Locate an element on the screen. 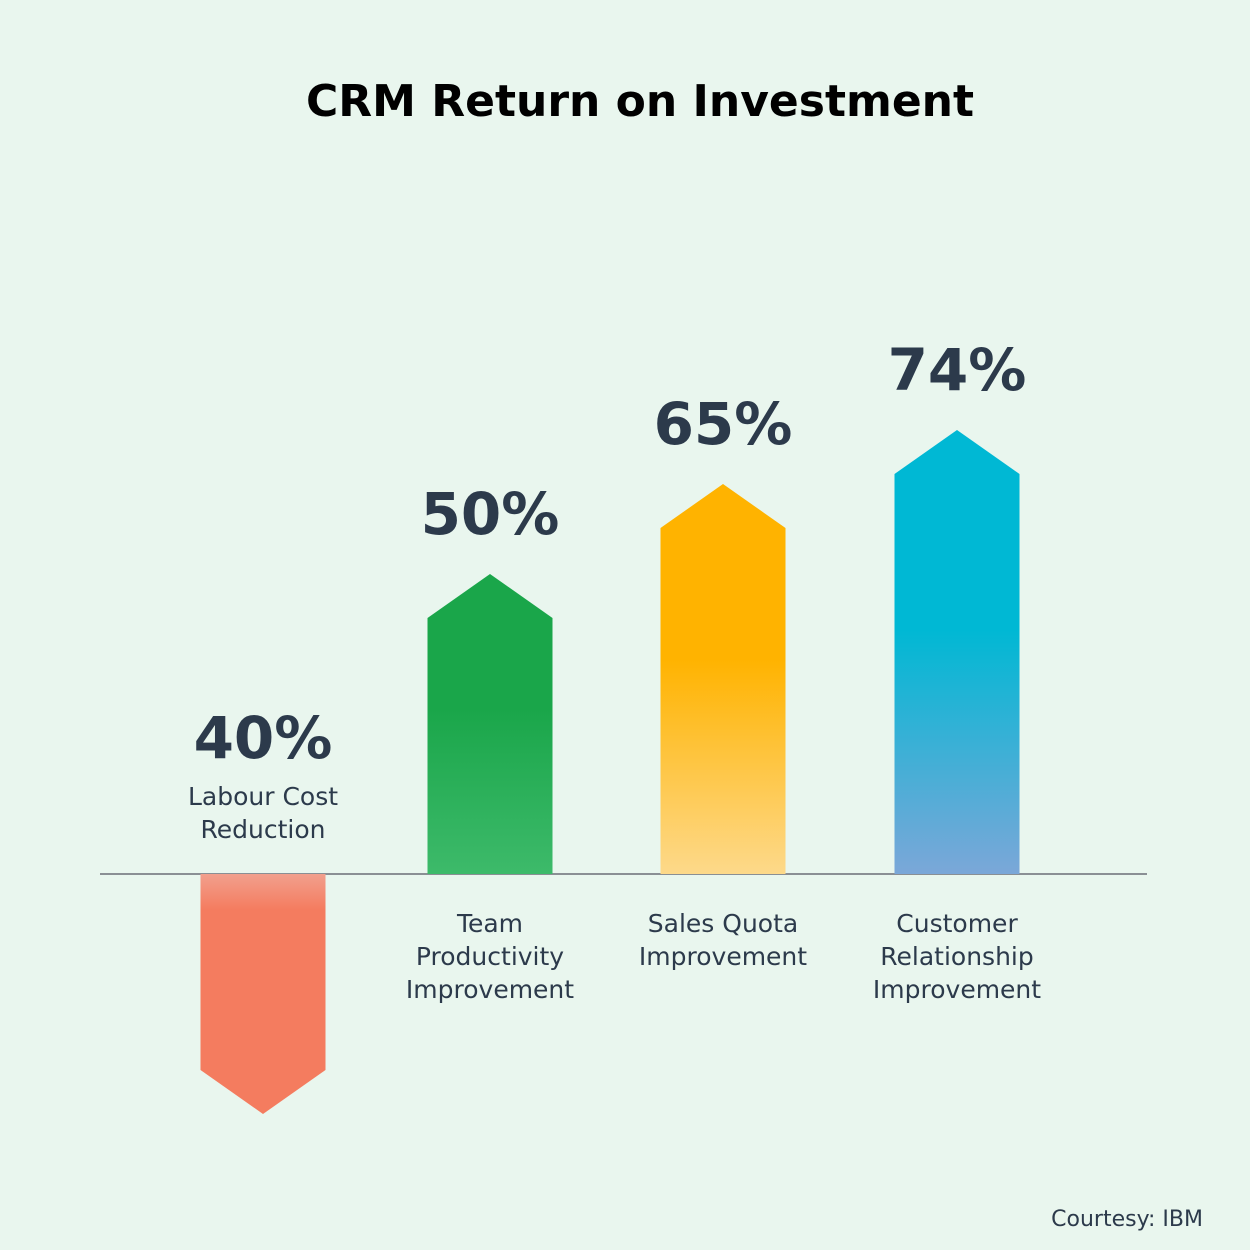 The height and width of the screenshot is (1250, 1250). source: Courtesy: IBM is located at coordinates (1127, 1219).